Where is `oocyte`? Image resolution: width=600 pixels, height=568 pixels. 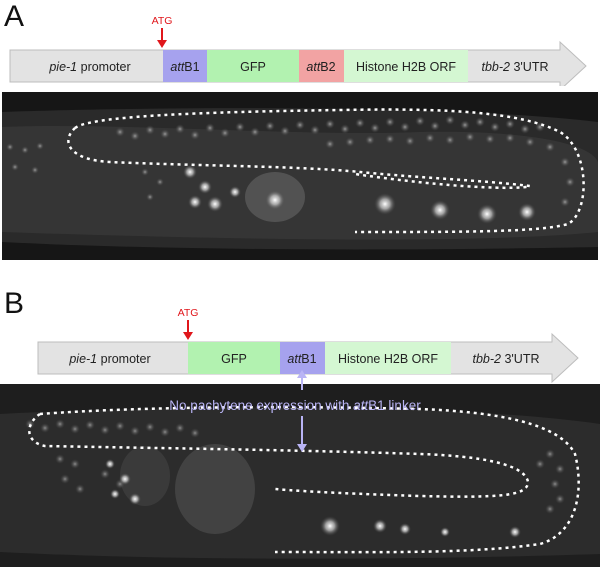 oocyte is located at coordinates (215, 489).